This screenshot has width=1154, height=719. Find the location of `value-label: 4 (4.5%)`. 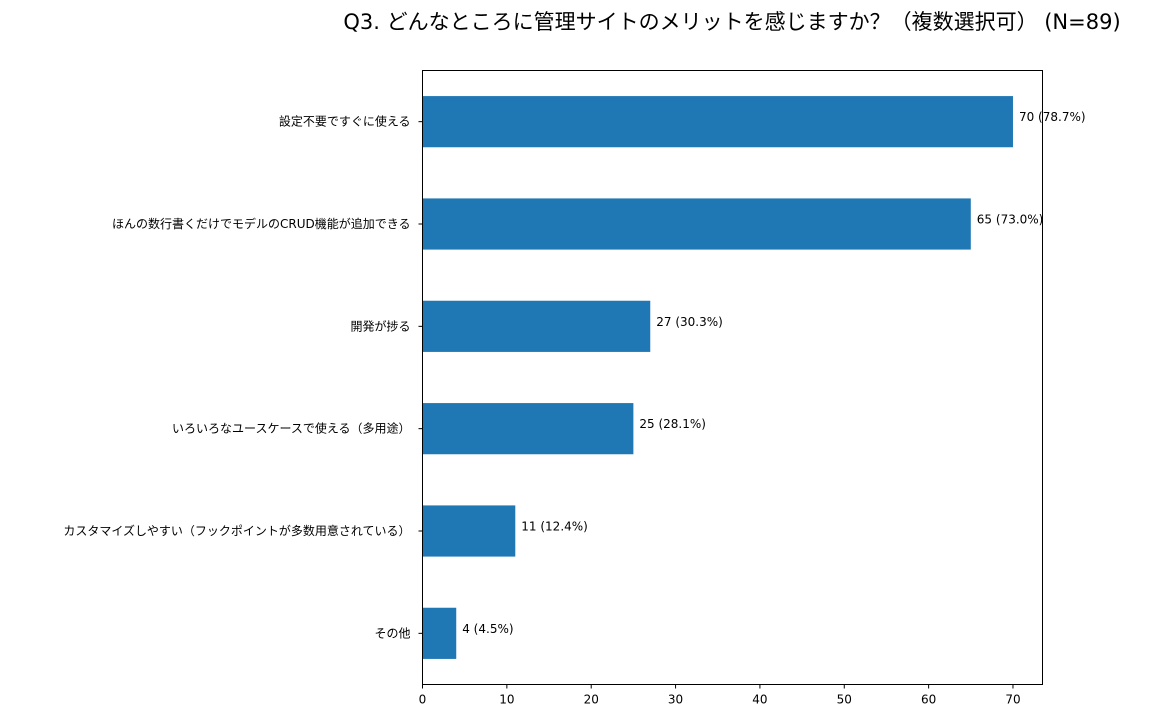

value-label: 4 (4.5%) is located at coordinates (487, 629).